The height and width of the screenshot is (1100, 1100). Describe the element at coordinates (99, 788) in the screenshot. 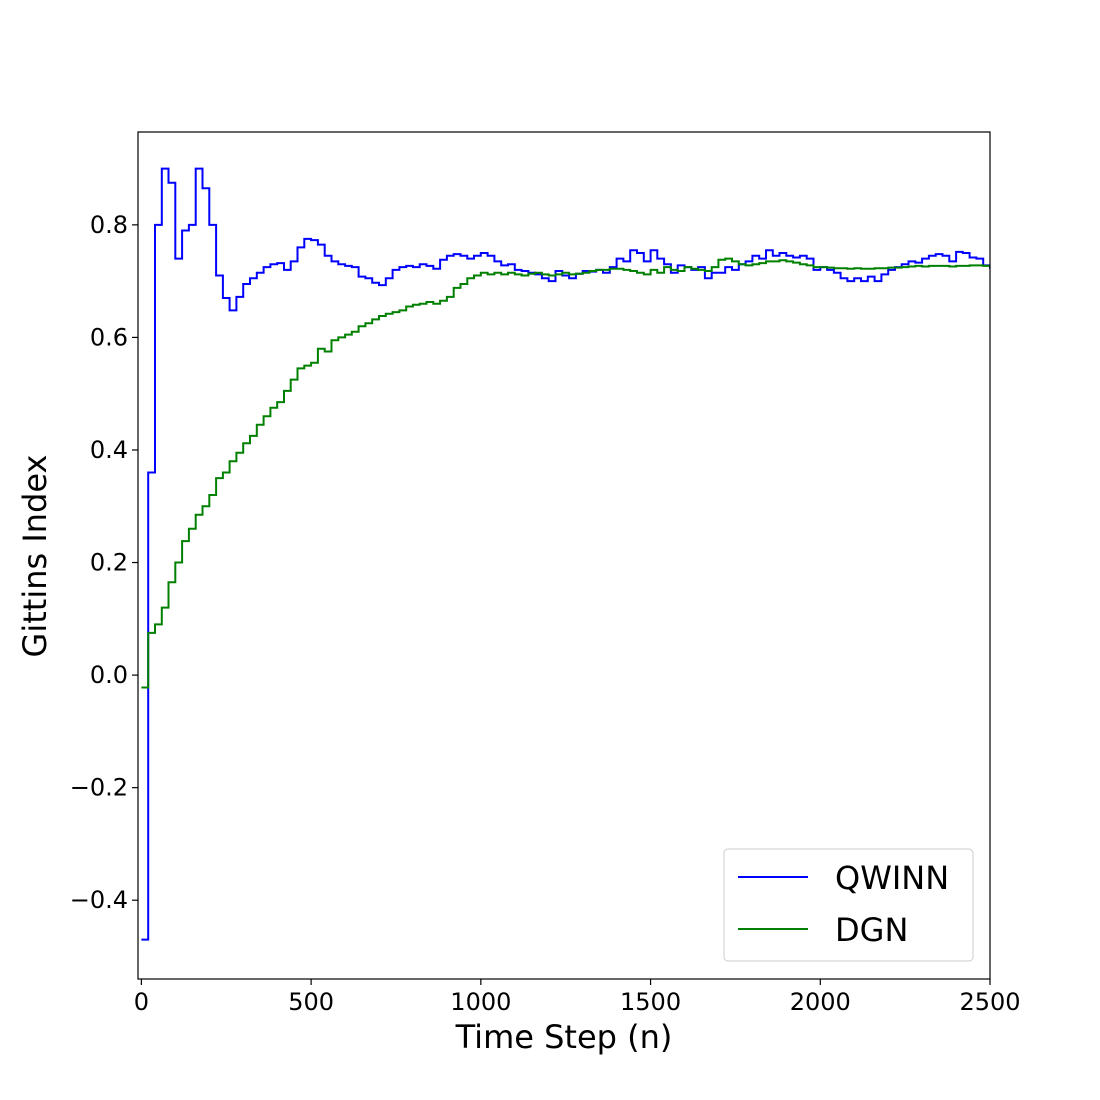

I see `y-tick-label: −0.2` at that location.